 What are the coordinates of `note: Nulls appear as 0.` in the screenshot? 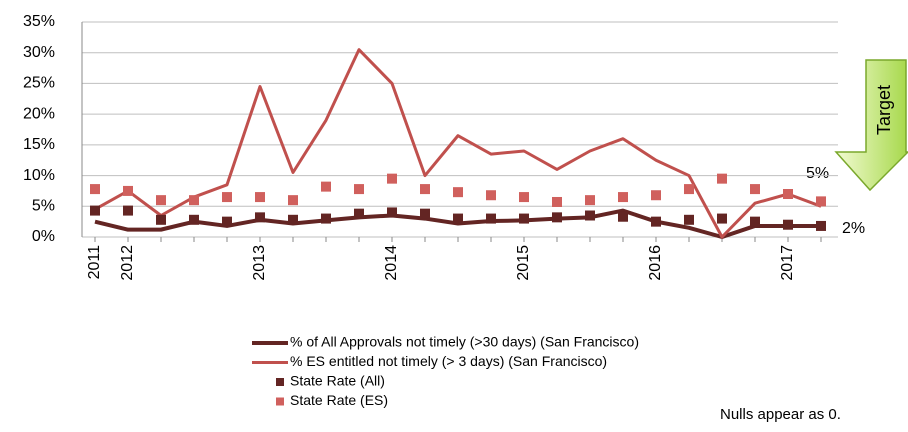 It's located at (780, 414).